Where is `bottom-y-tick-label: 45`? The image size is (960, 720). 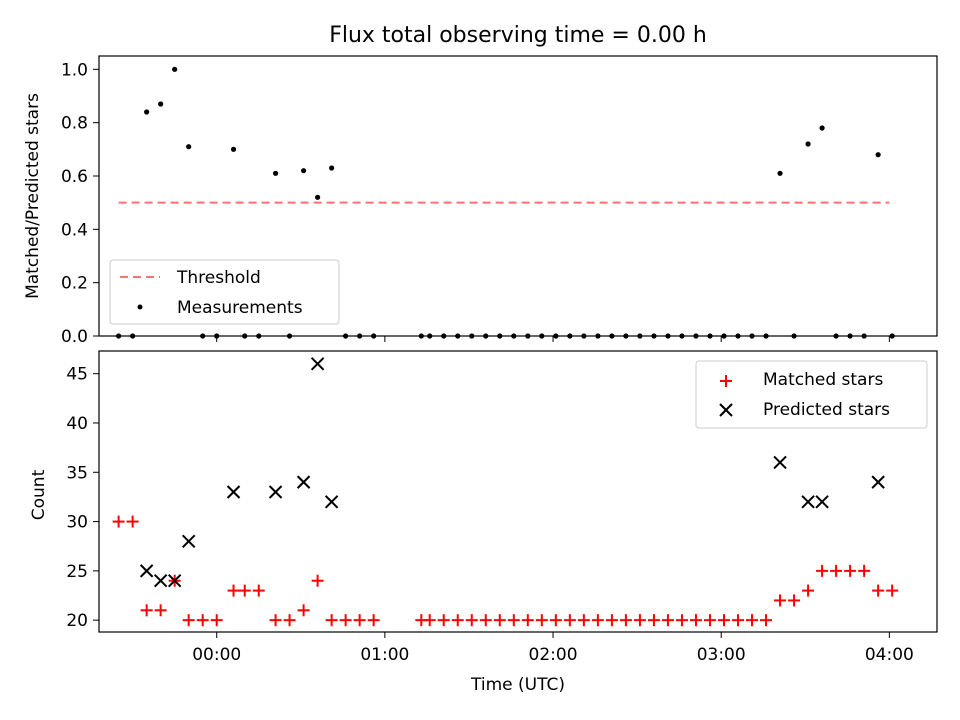 bottom-y-tick-label: 45 is located at coordinates (77, 375).